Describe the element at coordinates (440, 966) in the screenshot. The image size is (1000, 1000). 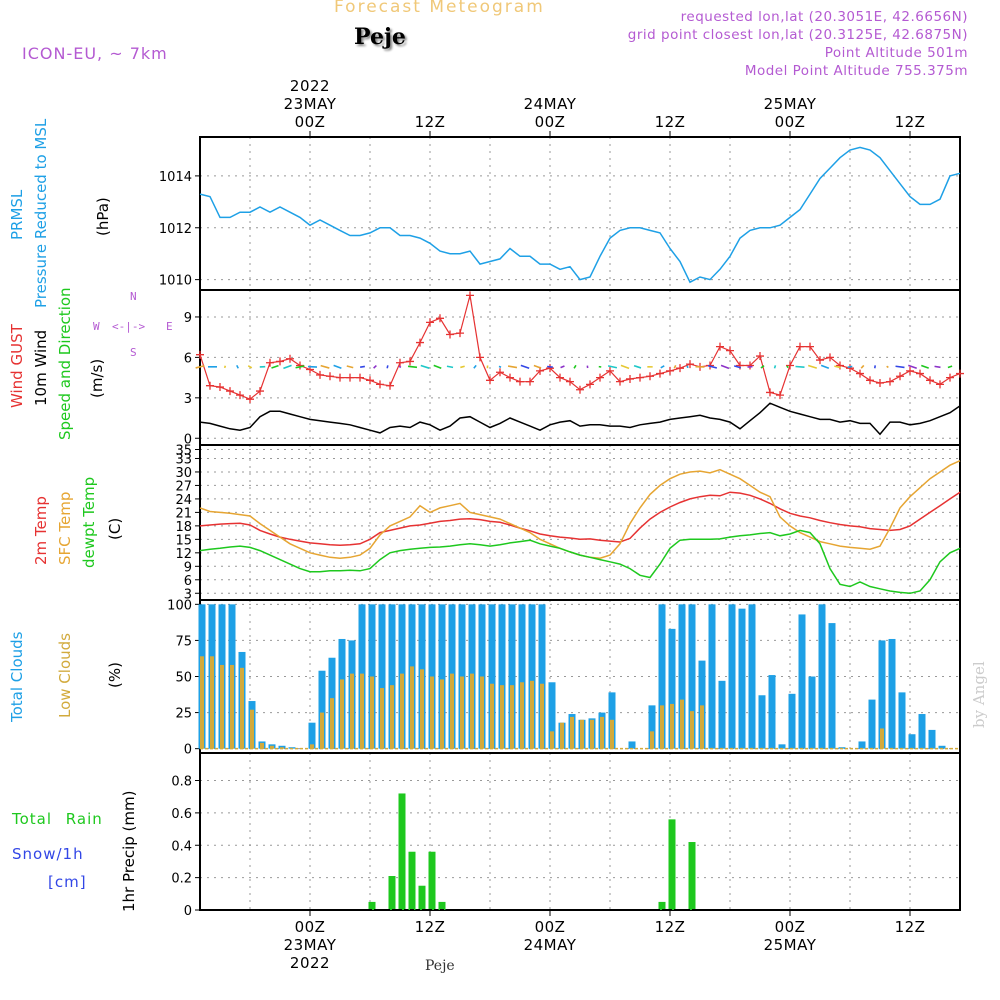
I see `footer-location: Peje` at that location.